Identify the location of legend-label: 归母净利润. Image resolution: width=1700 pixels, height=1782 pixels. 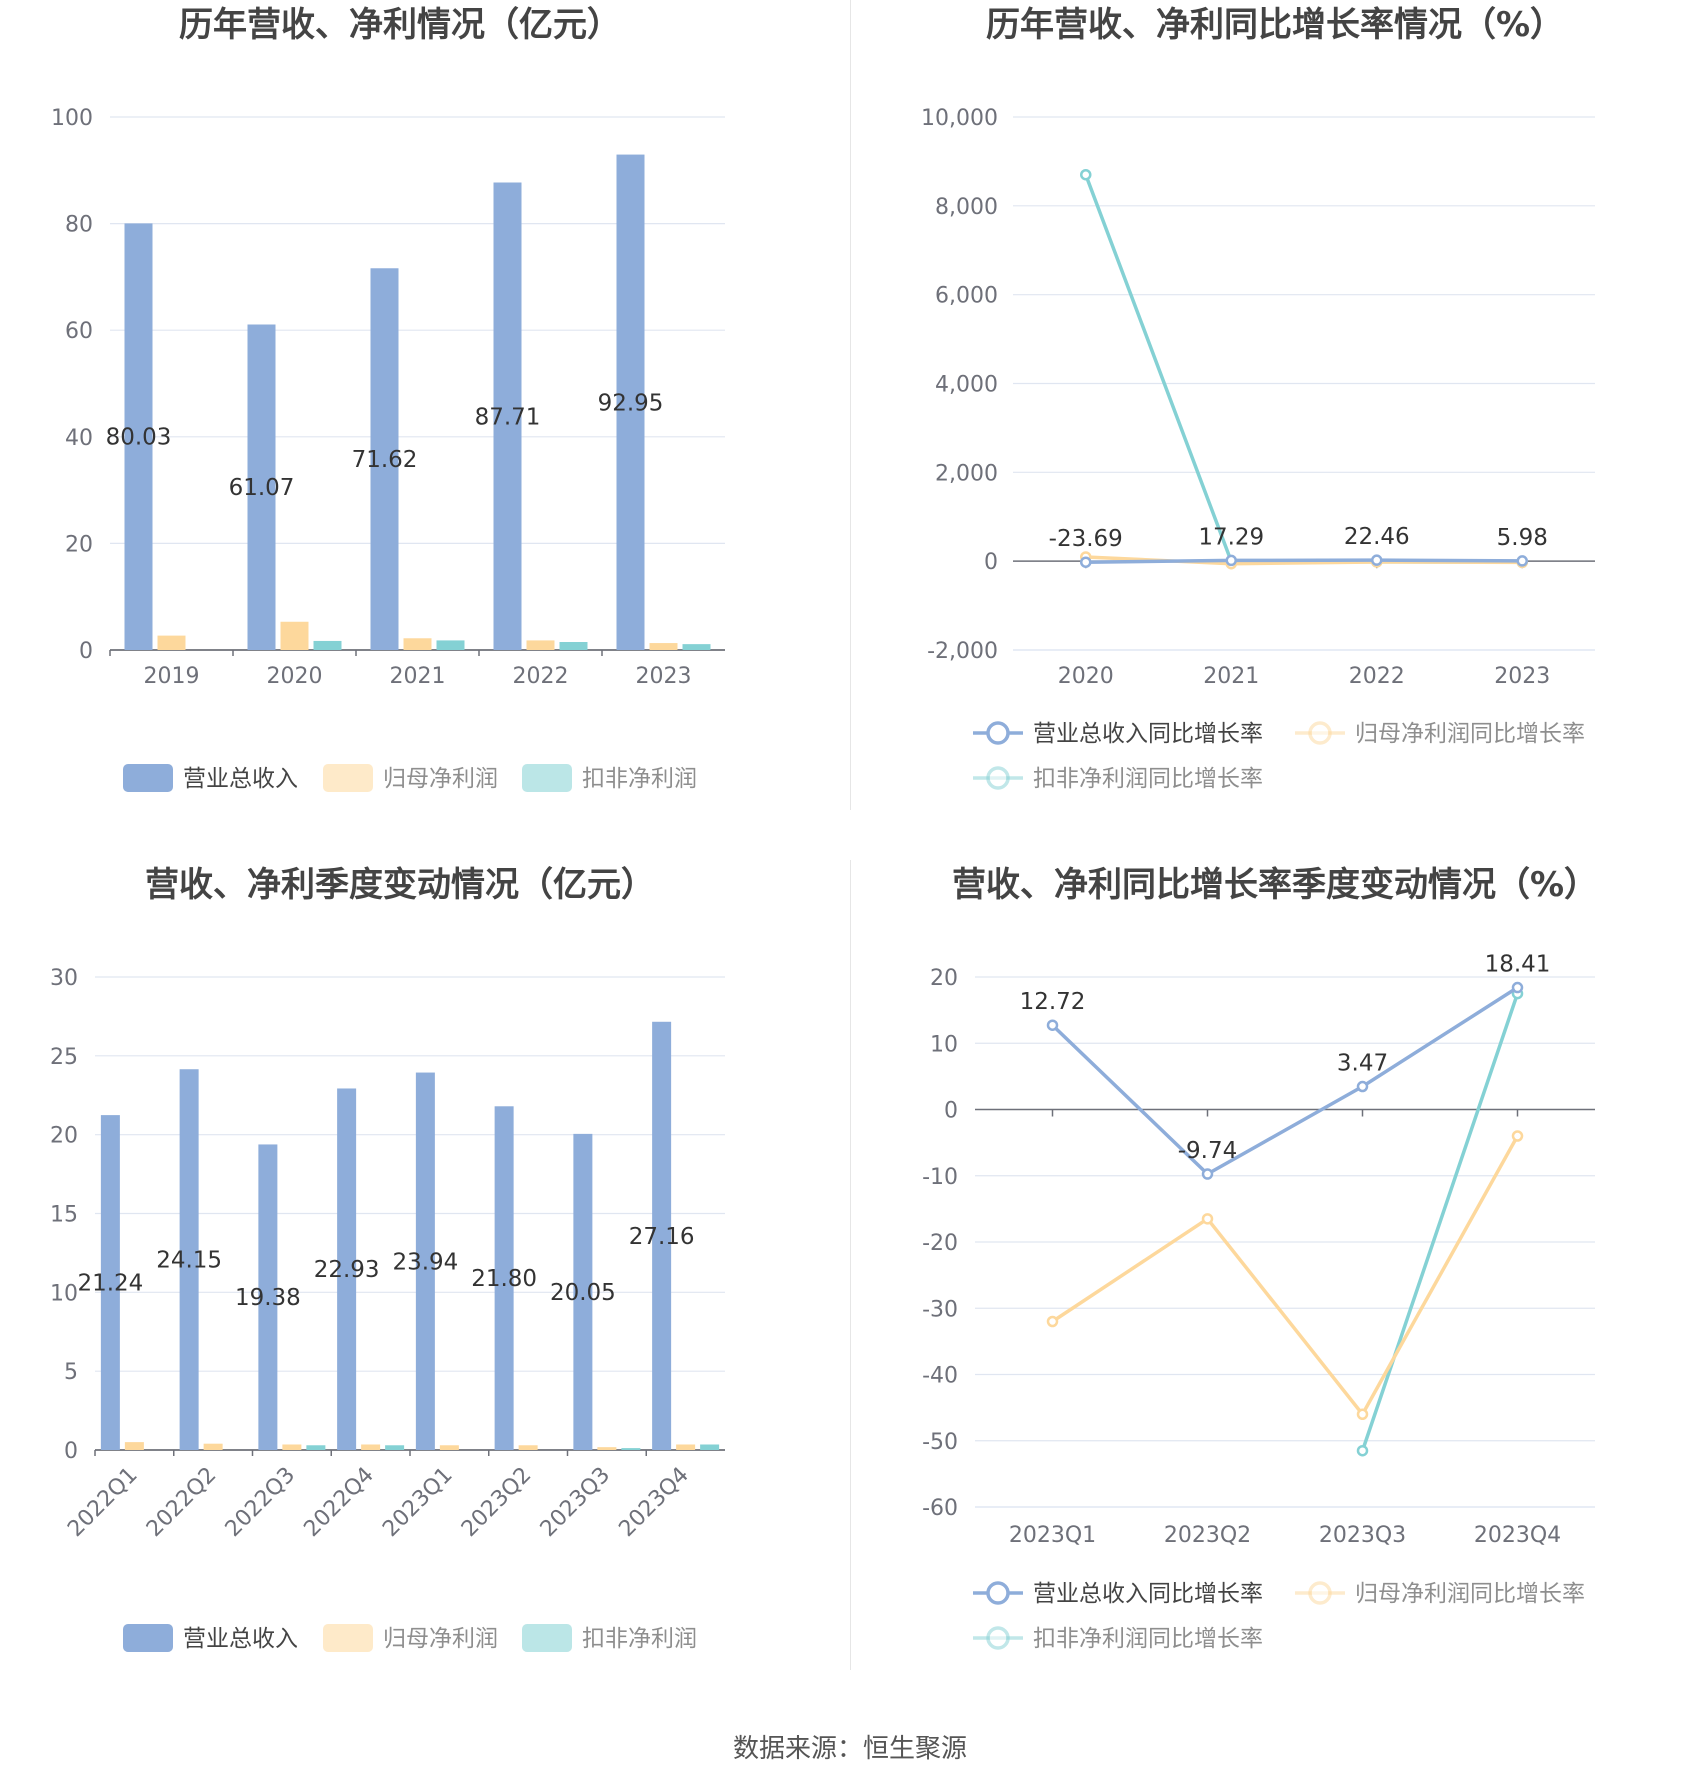
(440, 1639).